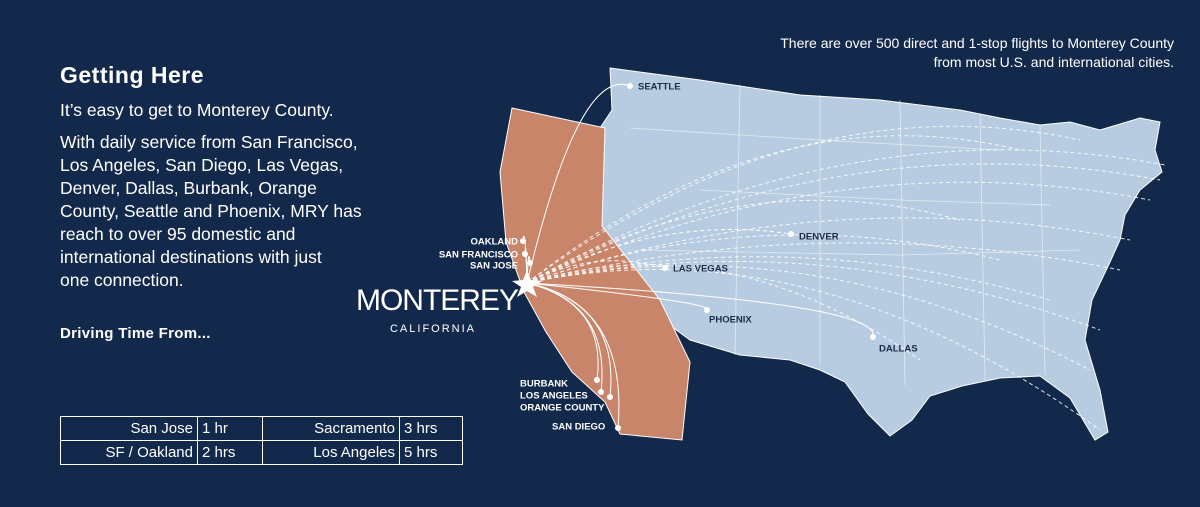 This screenshot has width=1200, height=507. Describe the element at coordinates (132, 75) in the screenshot. I see `title: Getting Here` at that location.